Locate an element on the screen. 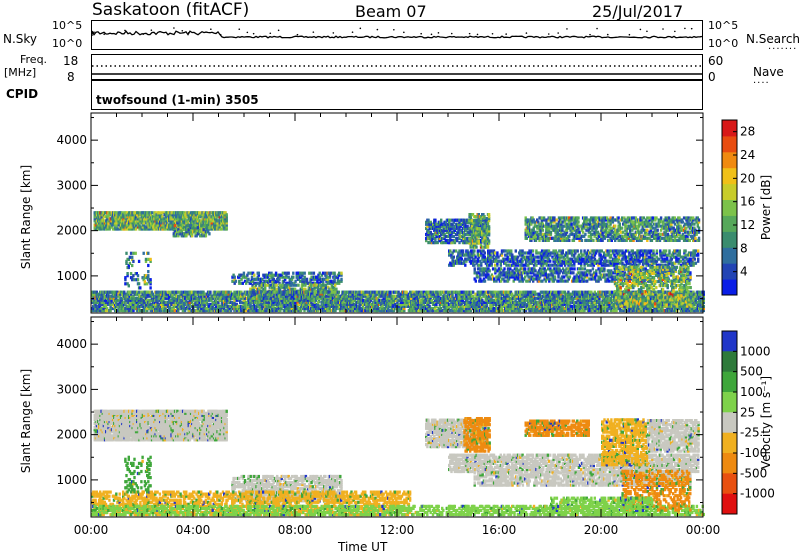 Image resolution: width=800 pixels, height=554 pixels. nsearch-dots is located at coordinates (393, 31).